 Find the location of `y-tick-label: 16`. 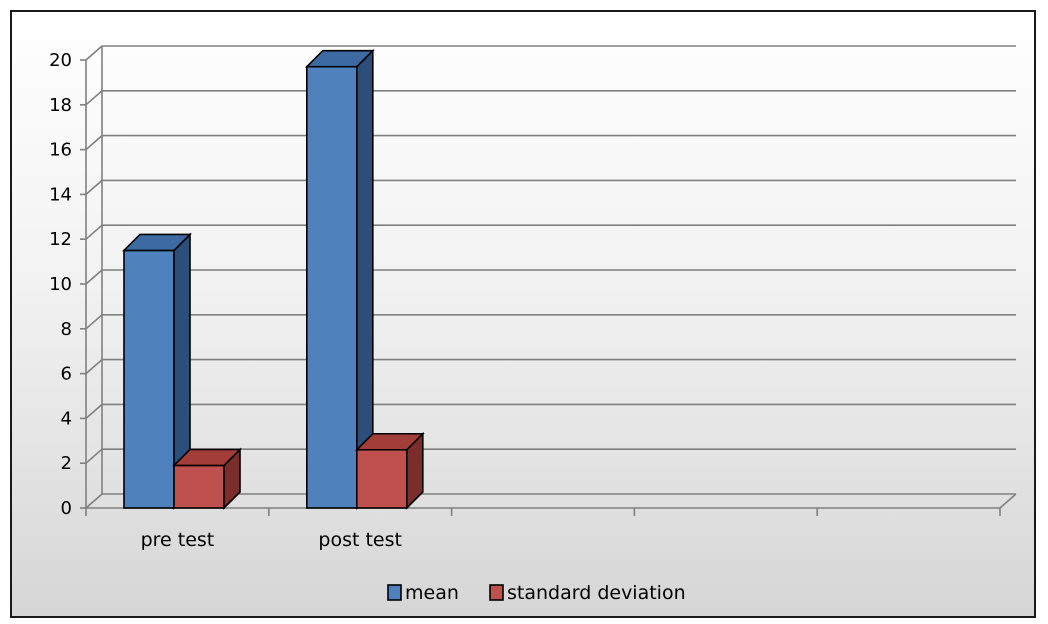

y-tick-label: 16 is located at coordinates (60, 150).